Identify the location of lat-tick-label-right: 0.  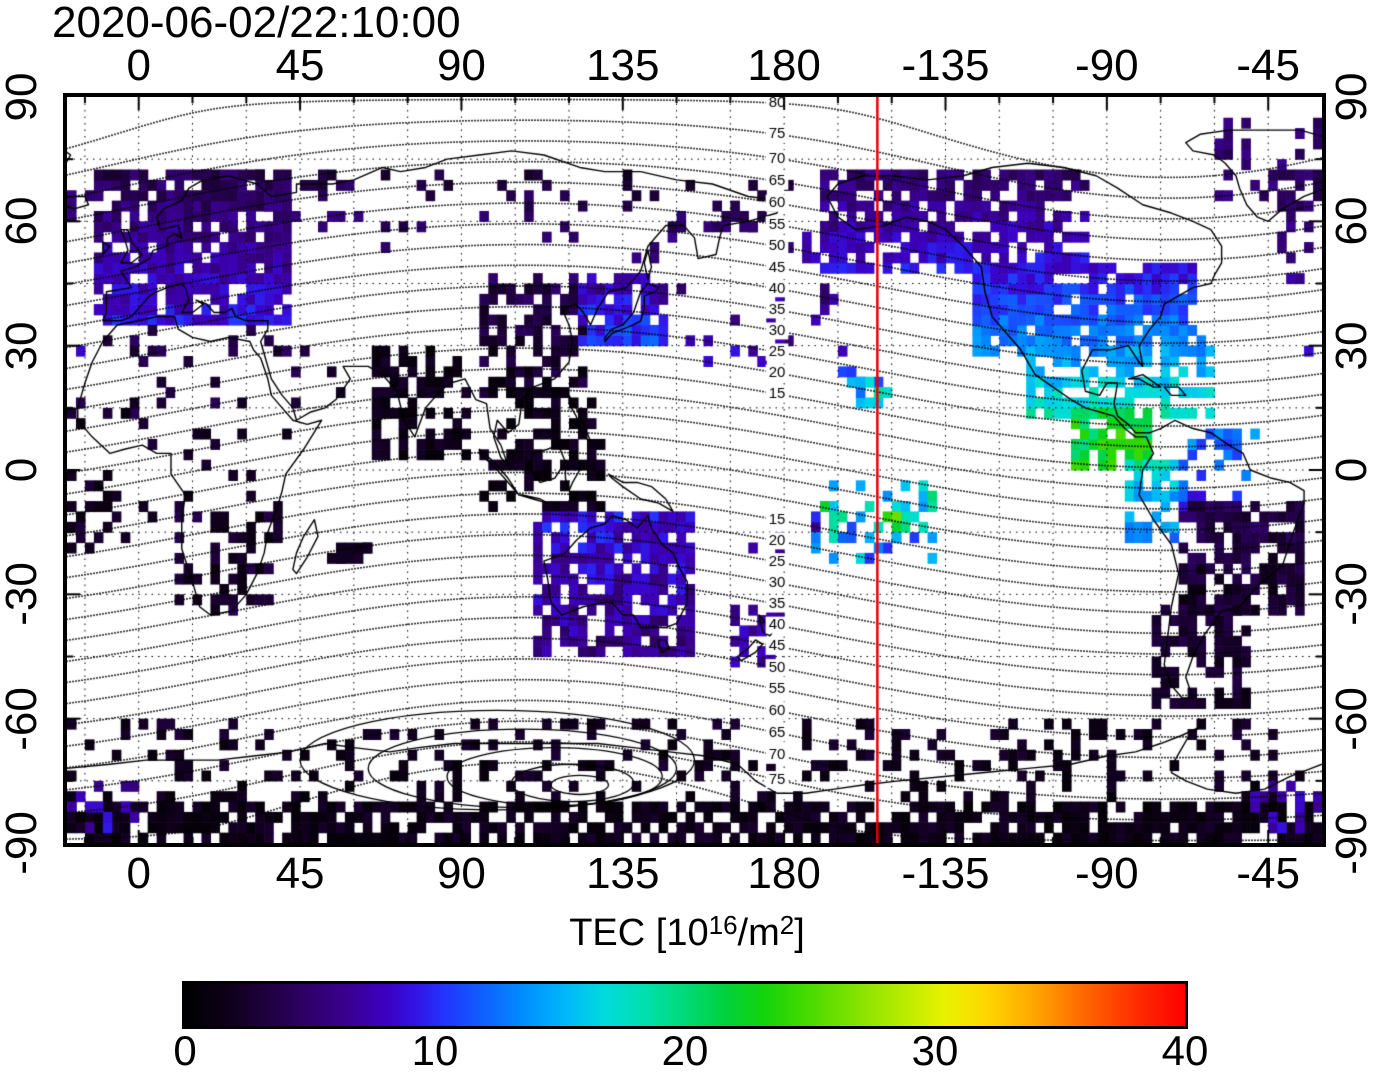
(1350, 470).